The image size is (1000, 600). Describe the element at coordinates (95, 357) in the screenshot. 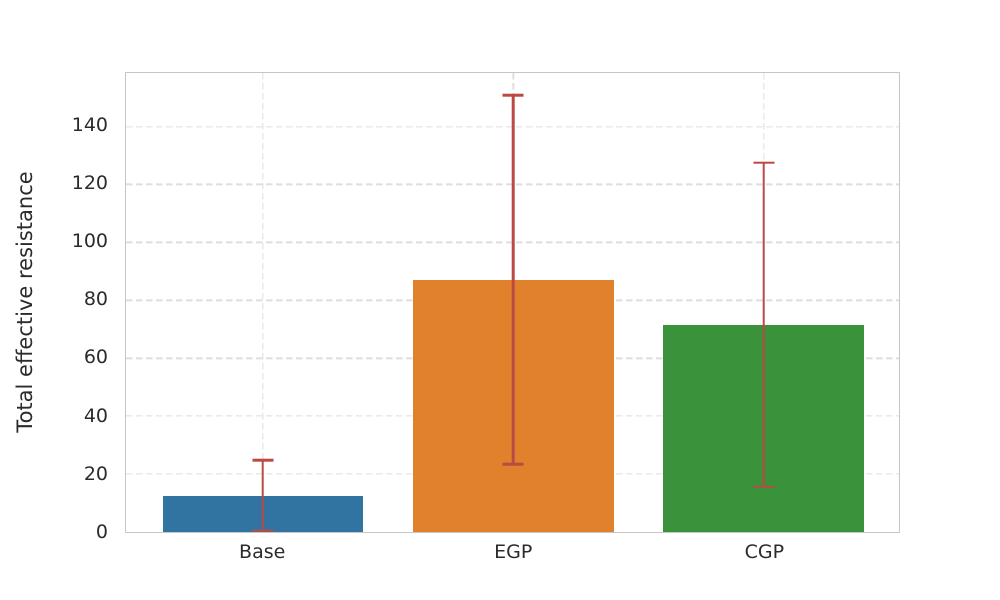

I see `y-tick-label: 60` at that location.